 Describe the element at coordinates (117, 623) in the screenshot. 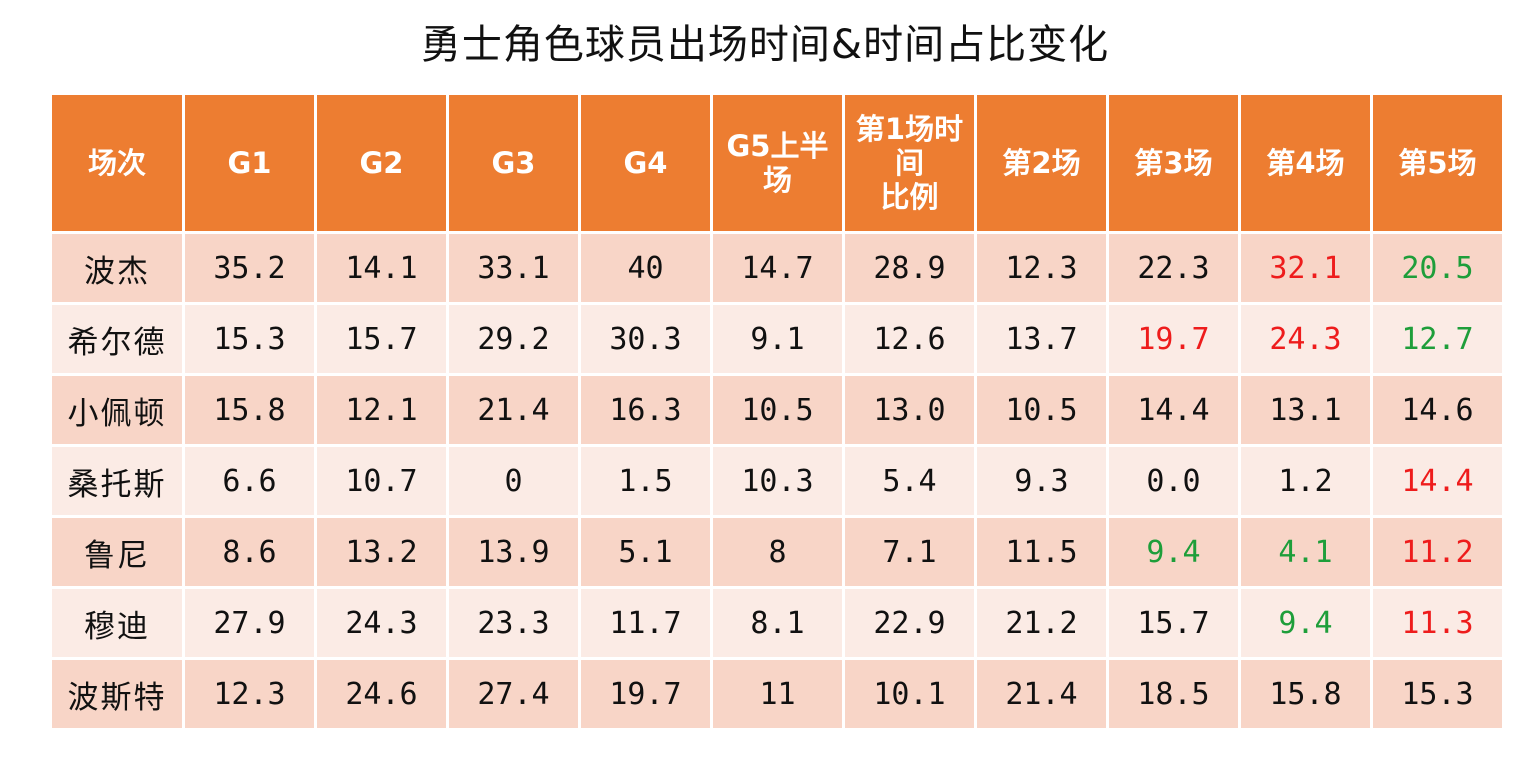

I see `player-name: 穆迪` at that location.